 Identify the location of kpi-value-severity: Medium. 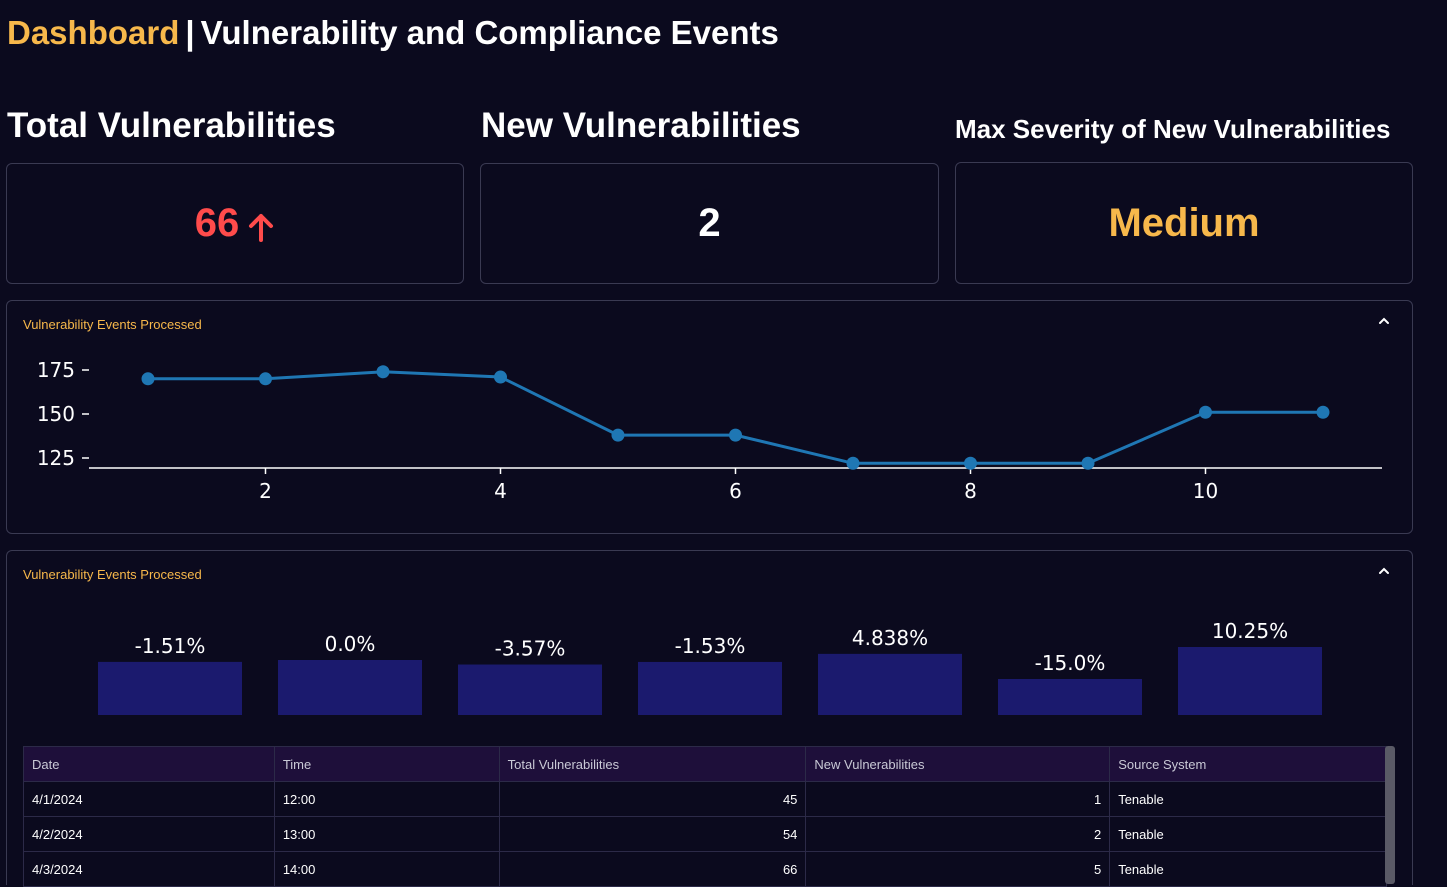
(1184, 222).